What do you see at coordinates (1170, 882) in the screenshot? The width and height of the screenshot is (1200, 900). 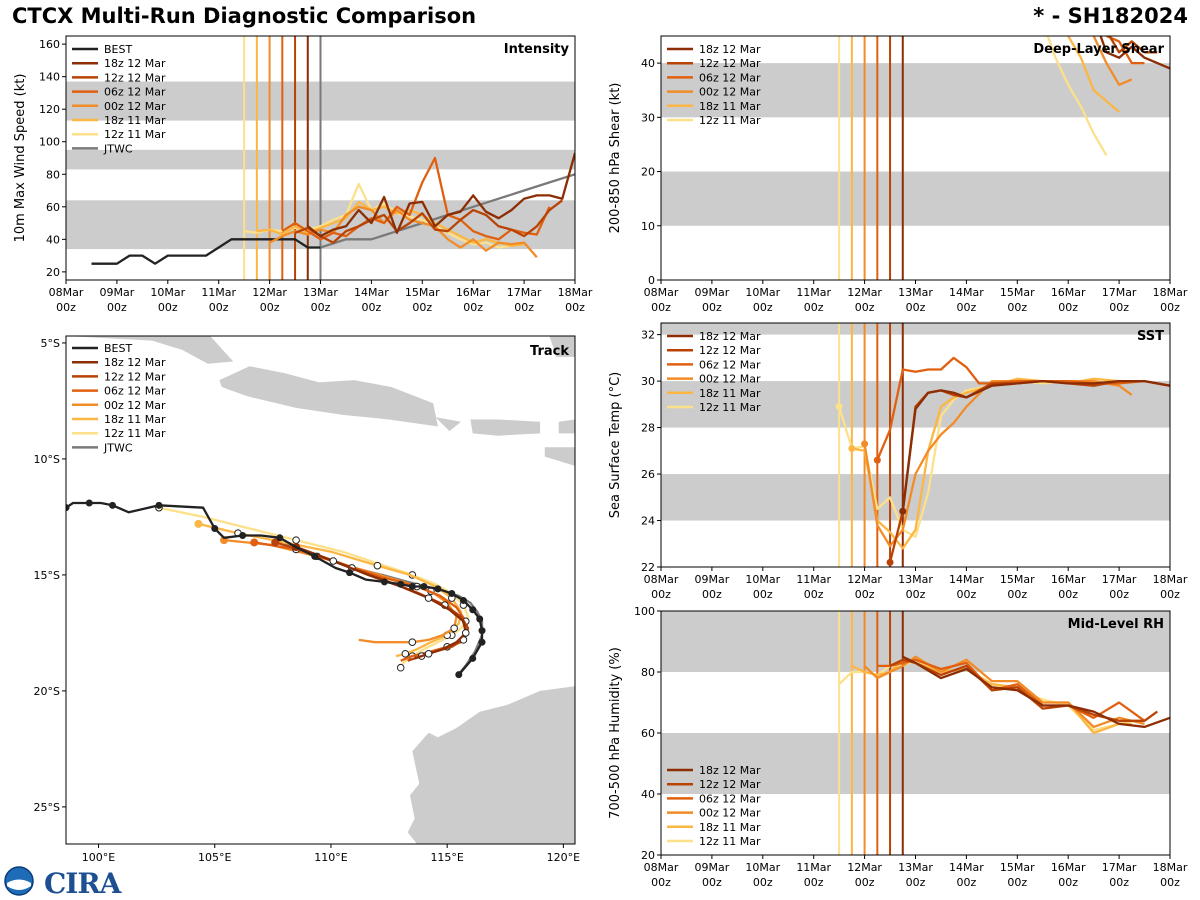 I see `rh-xtick-sublabel-10: 00z` at bounding box center [1170, 882].